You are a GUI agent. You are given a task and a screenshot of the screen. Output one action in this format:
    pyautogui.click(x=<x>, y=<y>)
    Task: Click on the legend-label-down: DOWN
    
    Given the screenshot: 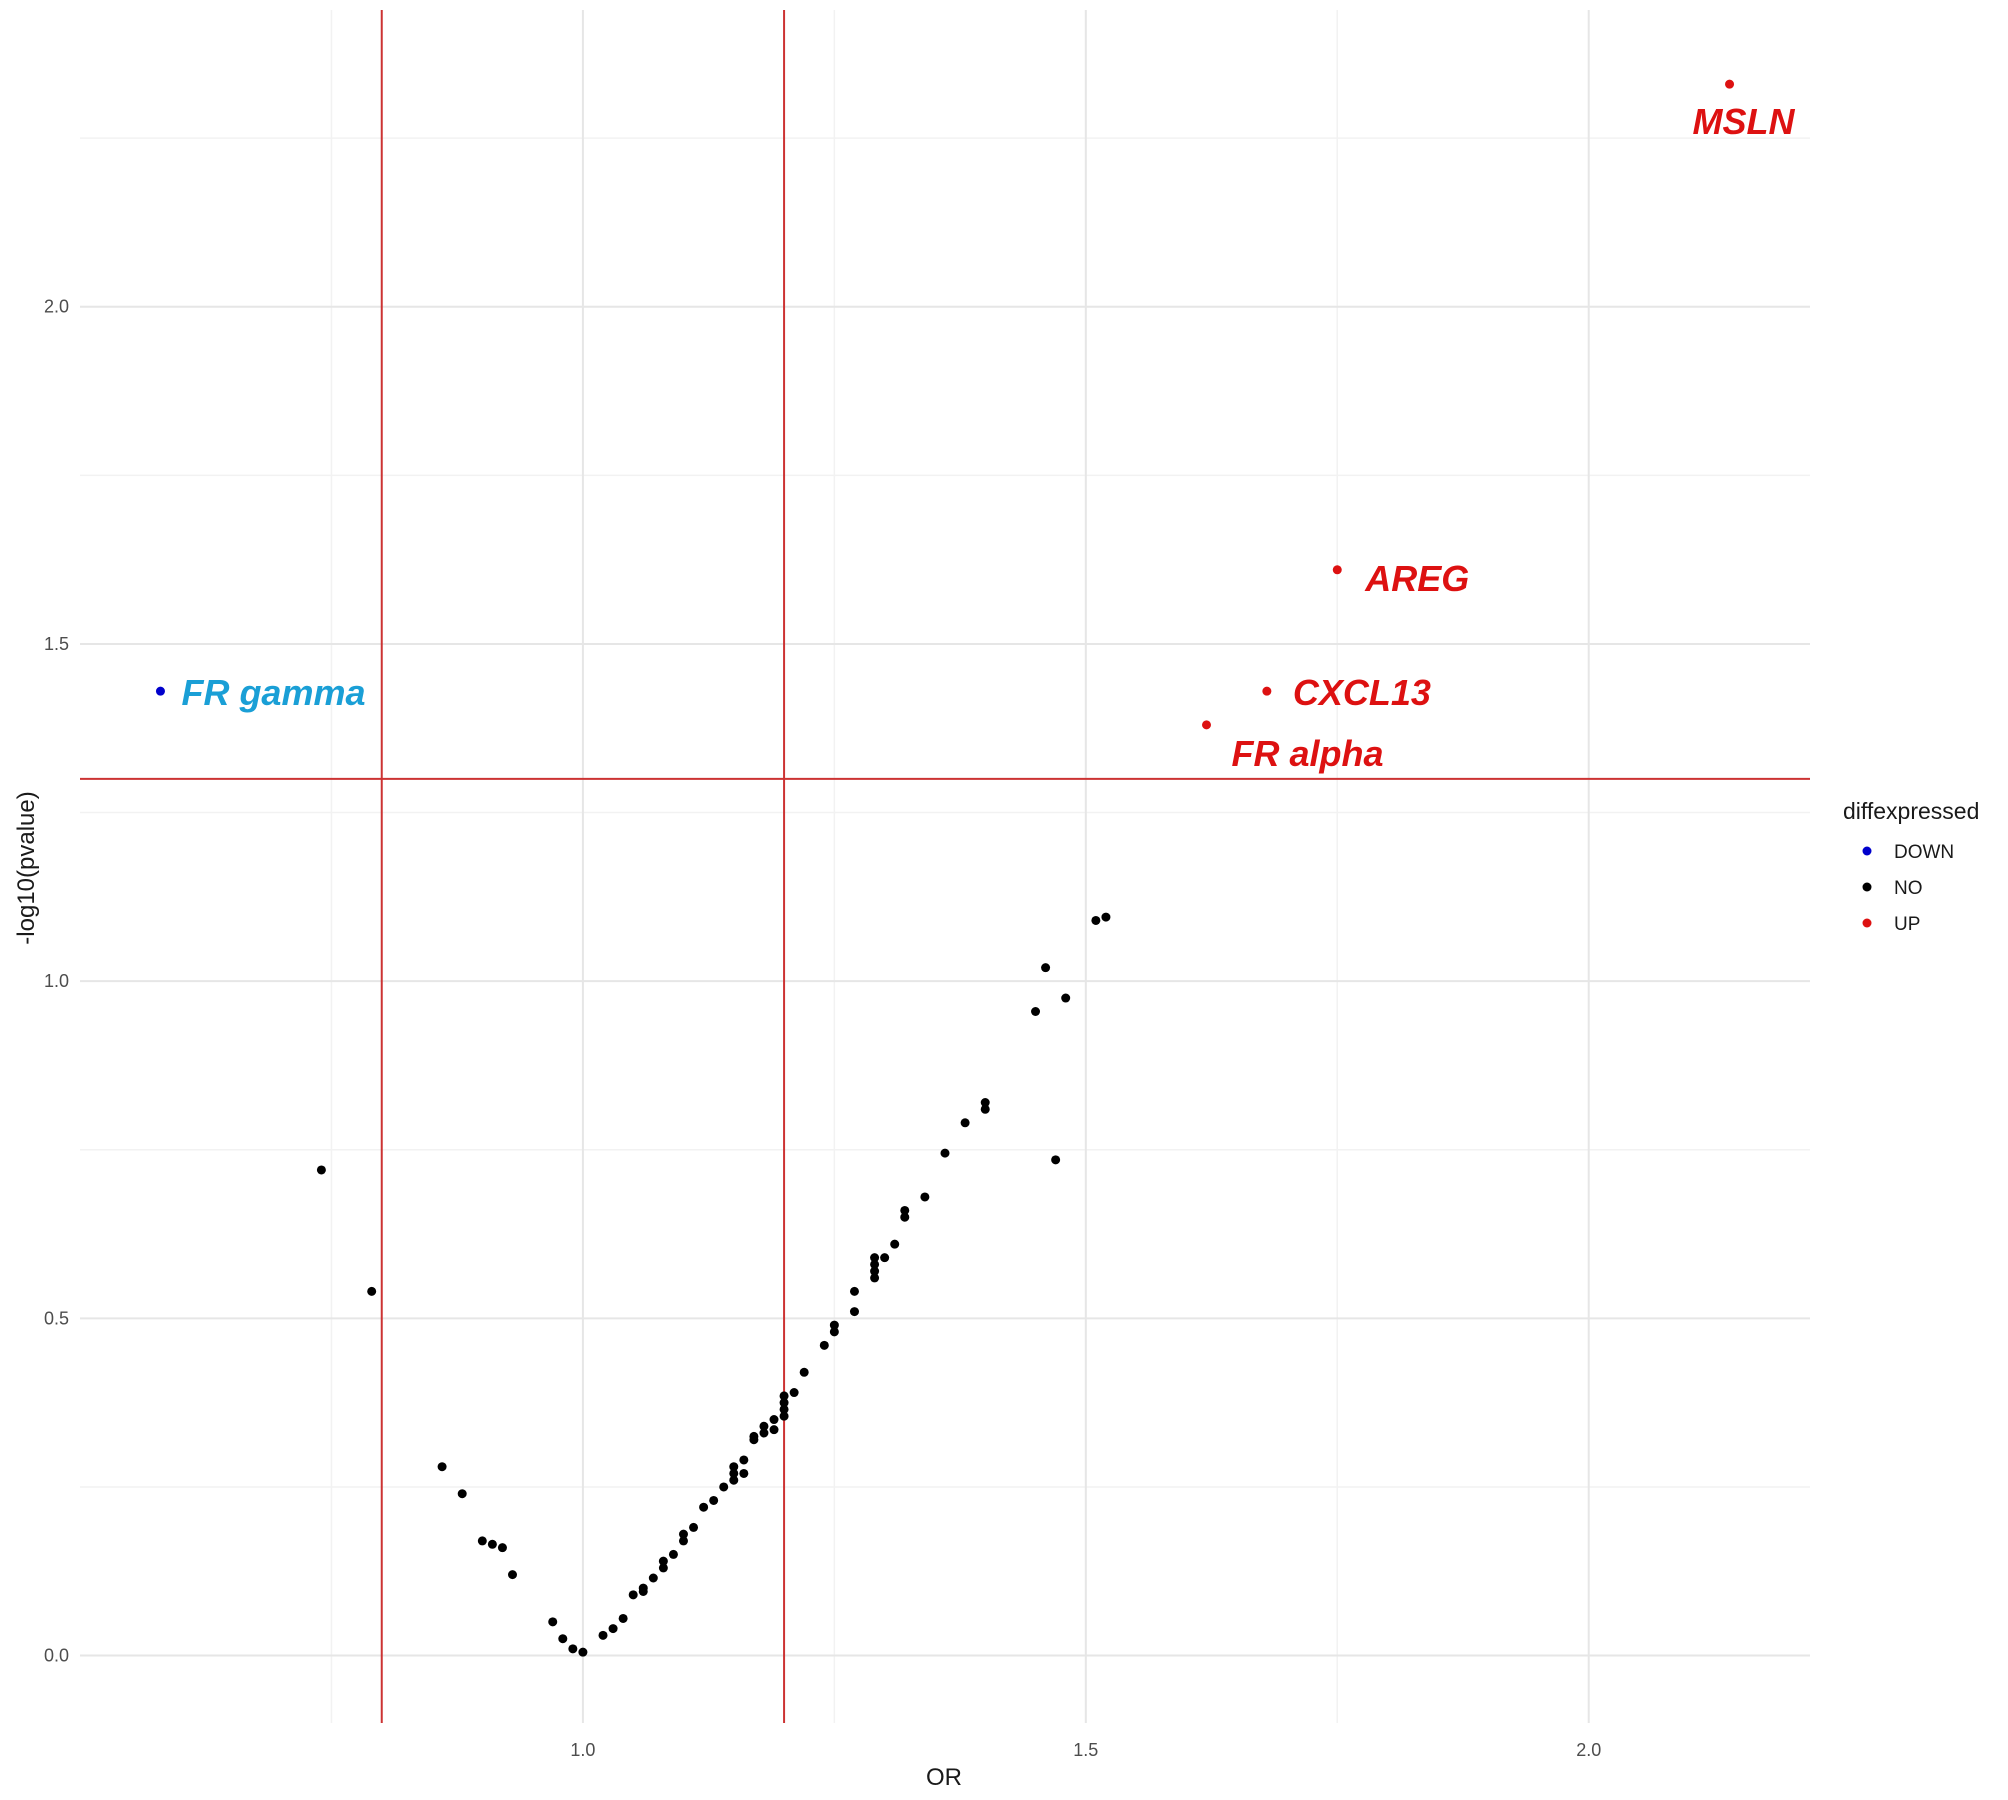 What is the action you would take?
    pyautogui.click(x=1924, y=852)
    